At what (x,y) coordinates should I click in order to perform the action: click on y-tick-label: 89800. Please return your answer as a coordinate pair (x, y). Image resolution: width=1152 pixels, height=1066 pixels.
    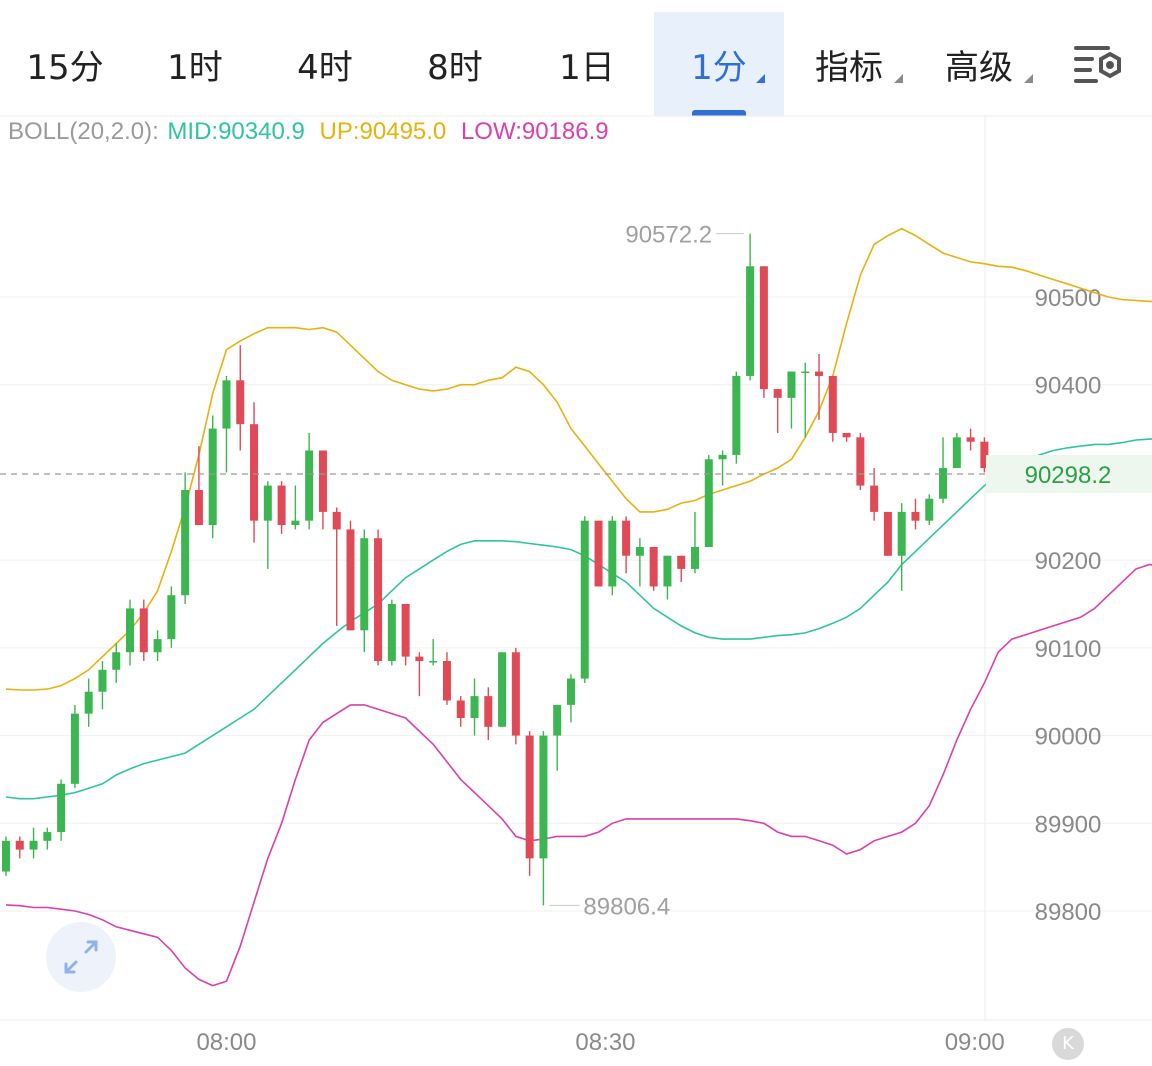
    Looking at the image, I should click on (1068, 912).